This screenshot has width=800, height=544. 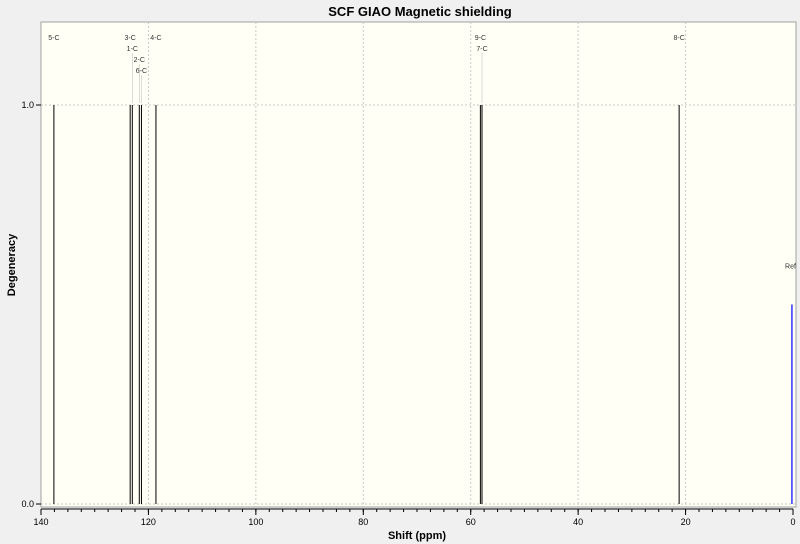 What do you see at coordinates (148, 522) in the screenshot?
I see `x-tick-label: 120` at bounding box center [148, 522].